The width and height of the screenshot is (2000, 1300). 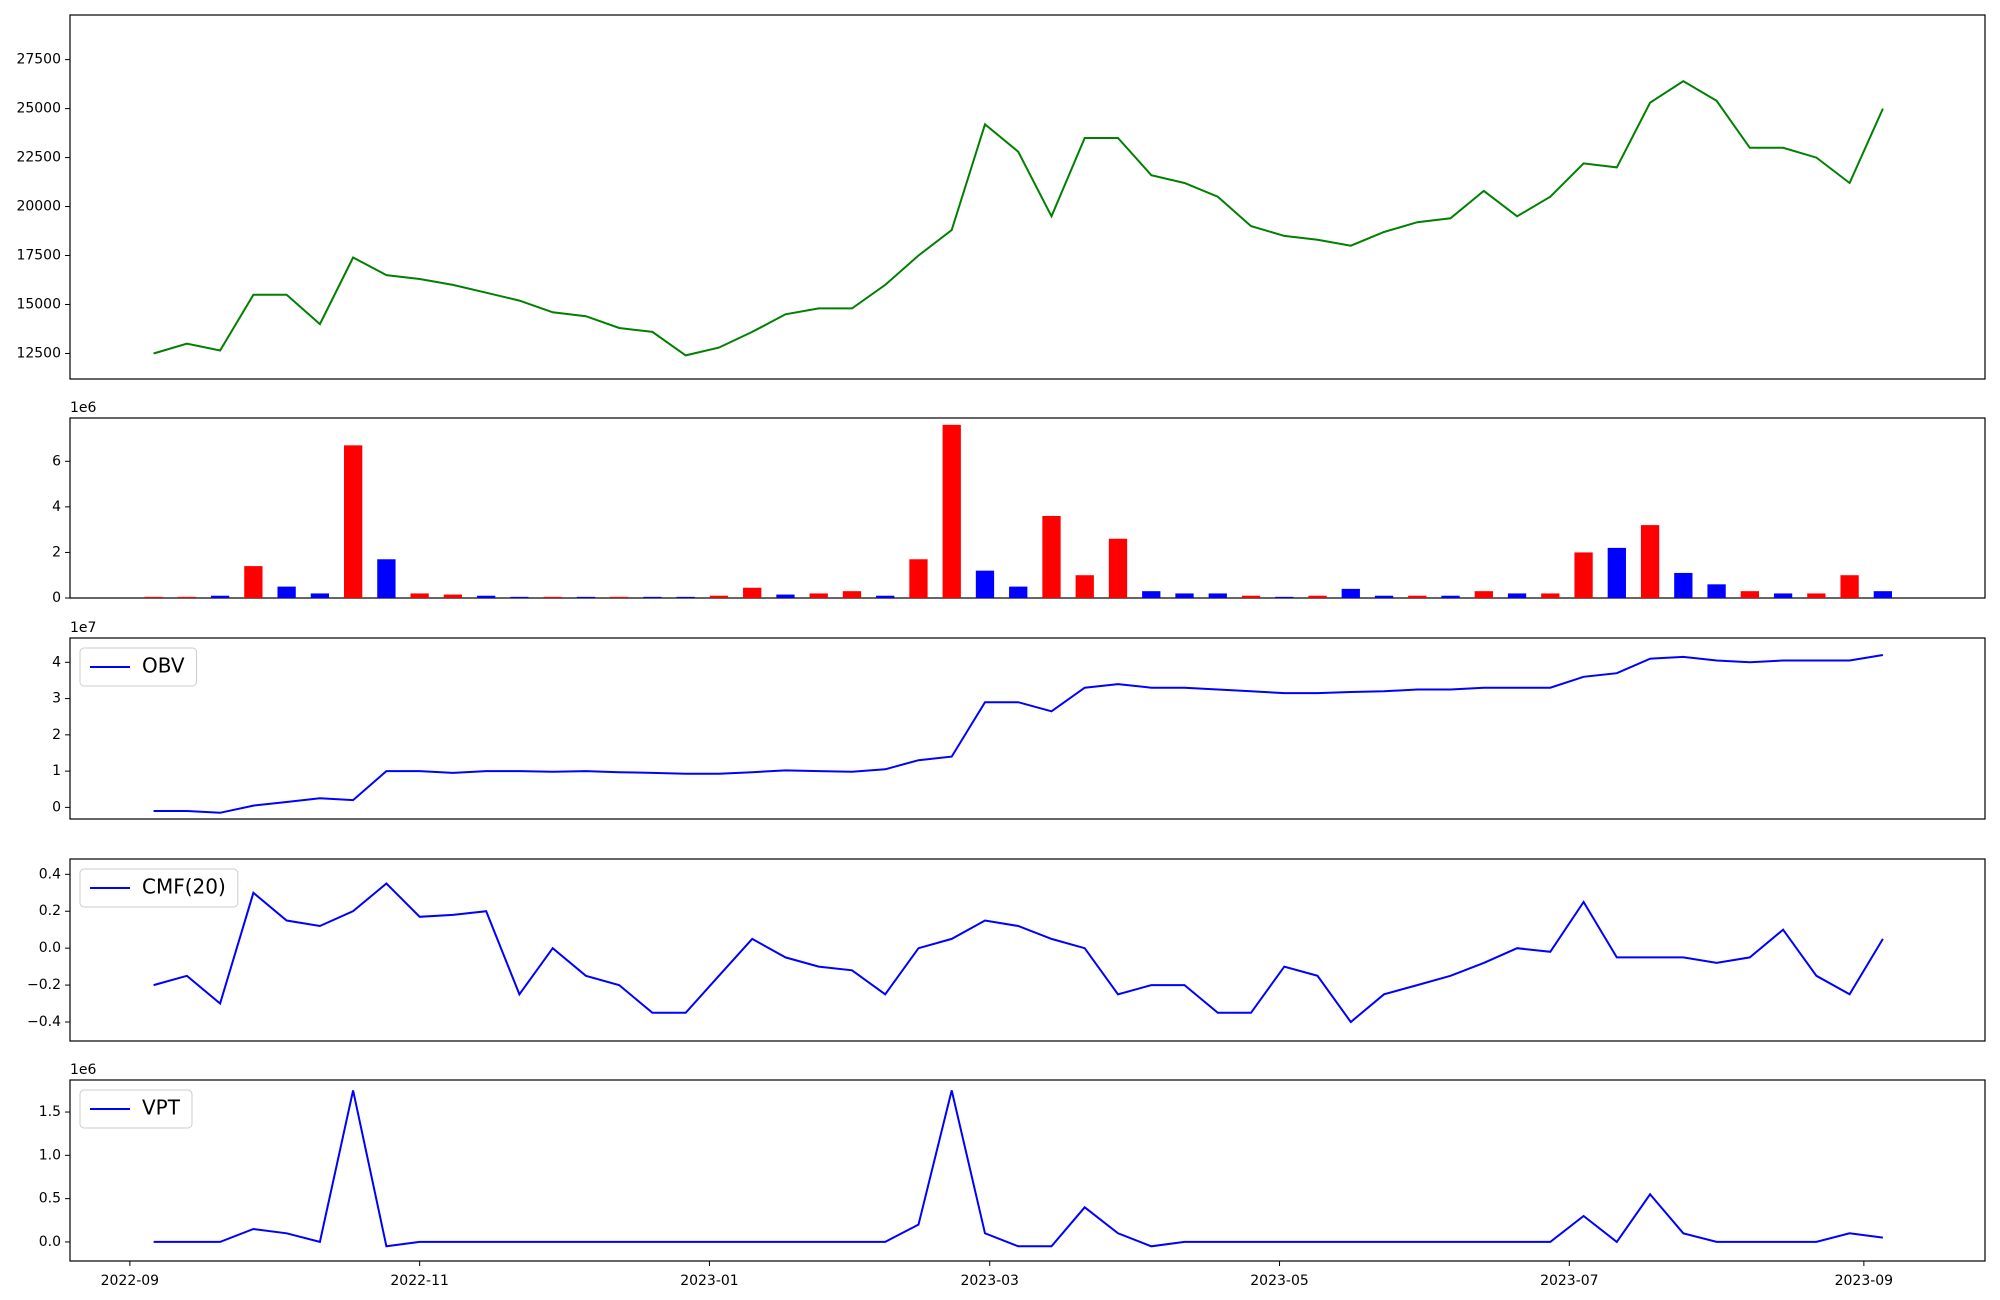 I want to click on y-tick-label: 3, so click(x=56, y=699).